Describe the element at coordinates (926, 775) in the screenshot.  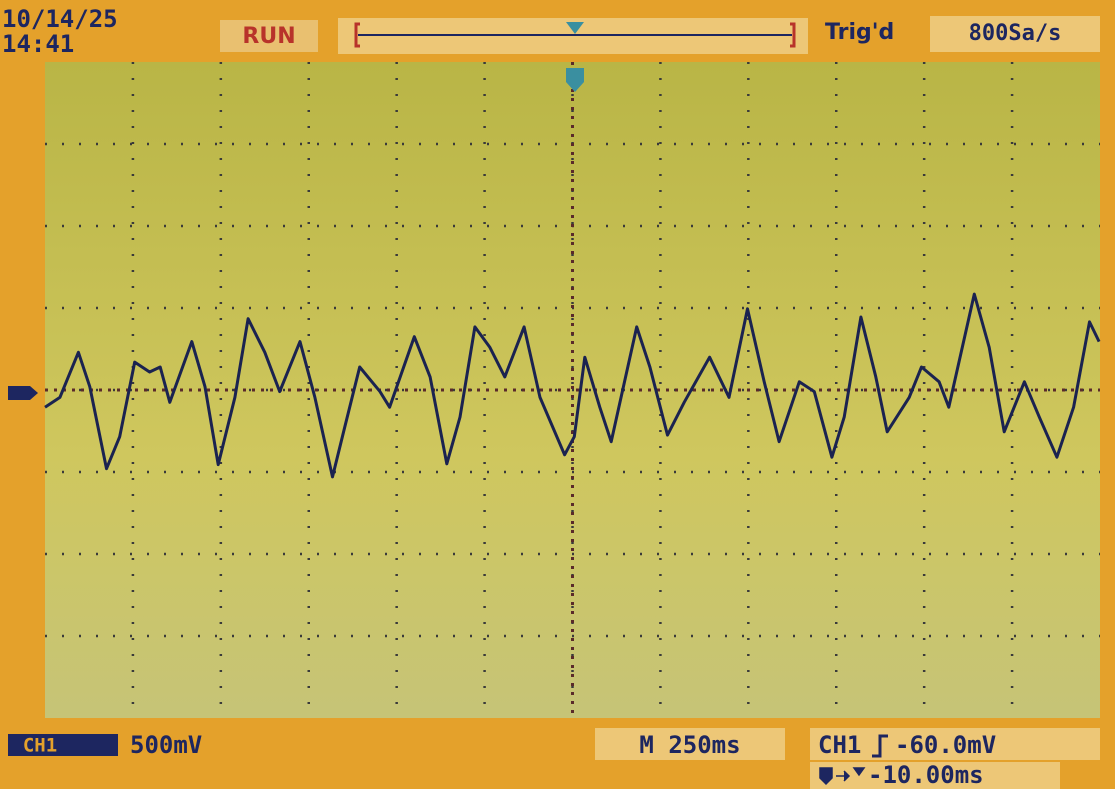
I see `trigger-delay: -10.00ms` at that location.